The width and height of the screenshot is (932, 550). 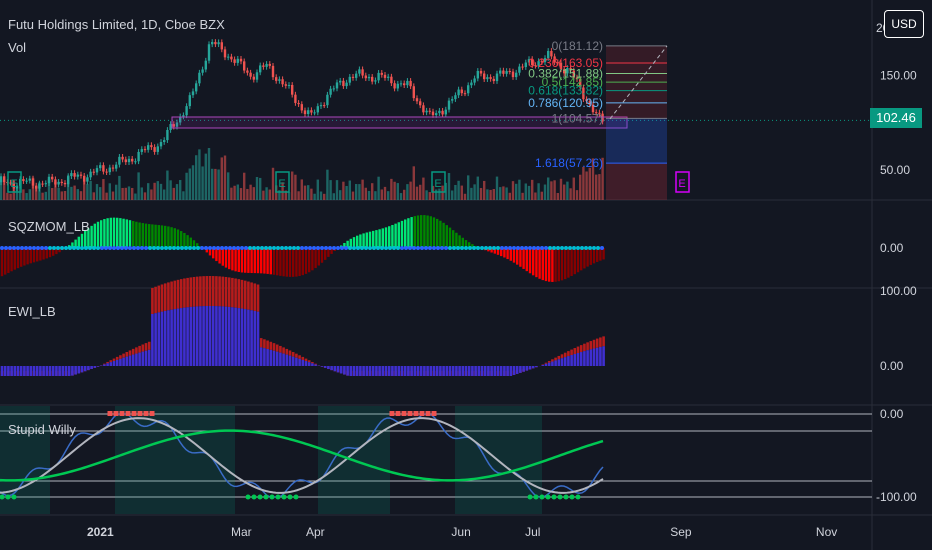 What do you see at coordinates (896, 118) in the screenshot?
I see `last-price-tag: 102.46` at bounding box center [896, 118].